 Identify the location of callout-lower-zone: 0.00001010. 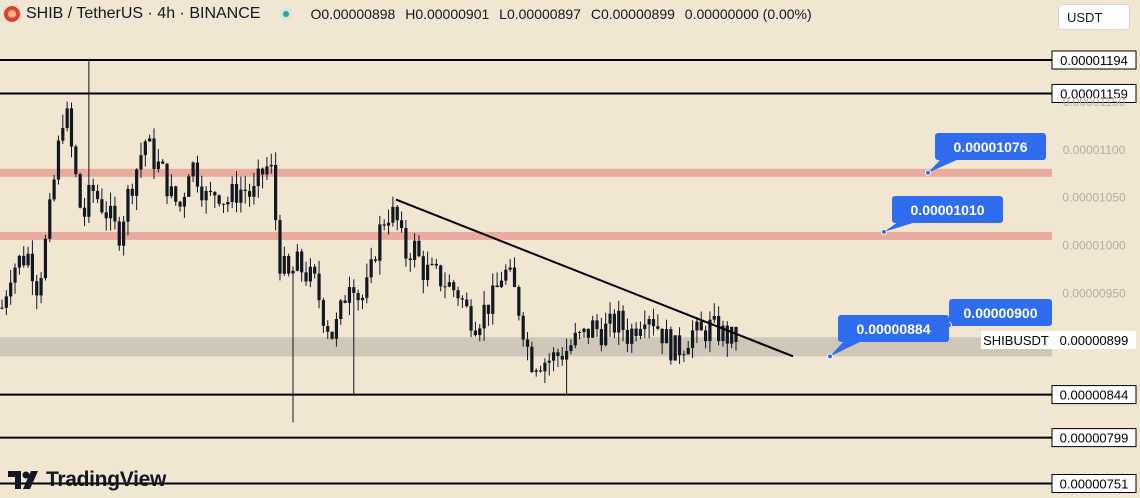
(942, 215).